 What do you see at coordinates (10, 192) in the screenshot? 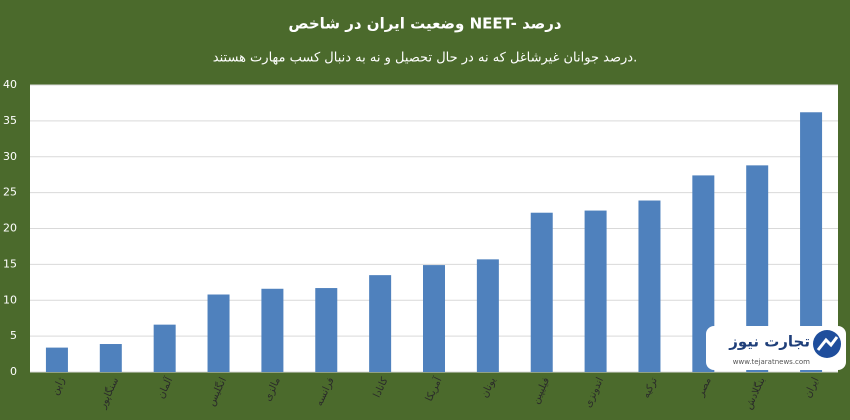
I see `y-tick-label: 25` at bounding box center [10, 192].